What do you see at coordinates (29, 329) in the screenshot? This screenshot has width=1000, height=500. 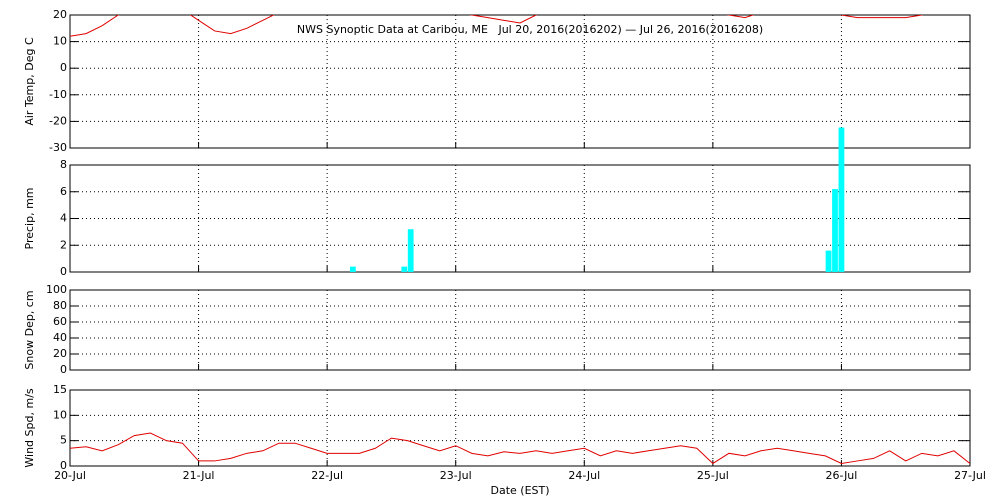 I see `y-axis-label: Snow Dep, cm` at bounding box center [29, 329].